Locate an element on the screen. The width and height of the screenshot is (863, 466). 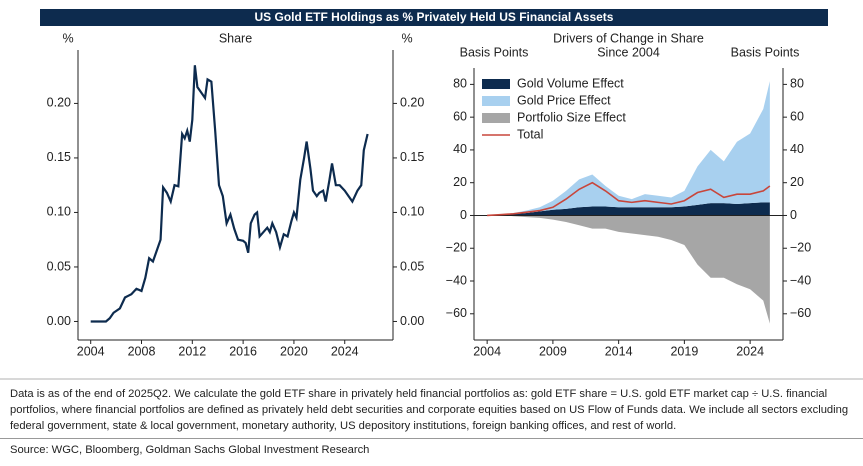
y-tick-label: 80 is located at coordinates (460, 84).